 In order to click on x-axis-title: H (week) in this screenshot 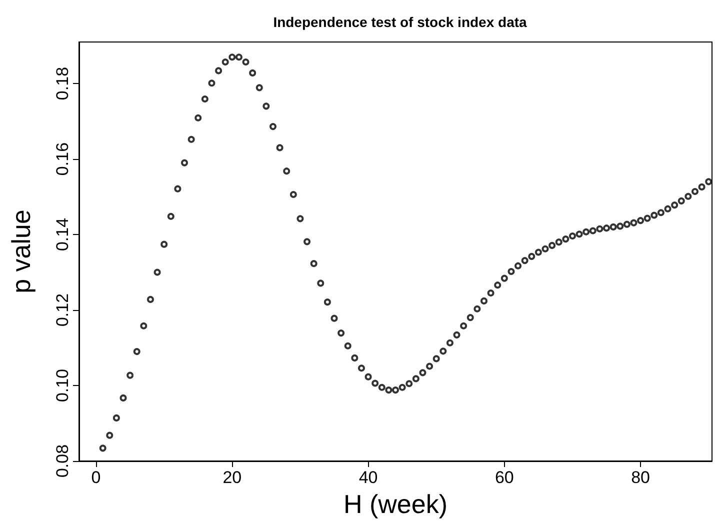, I will do `click(395, 504)`.